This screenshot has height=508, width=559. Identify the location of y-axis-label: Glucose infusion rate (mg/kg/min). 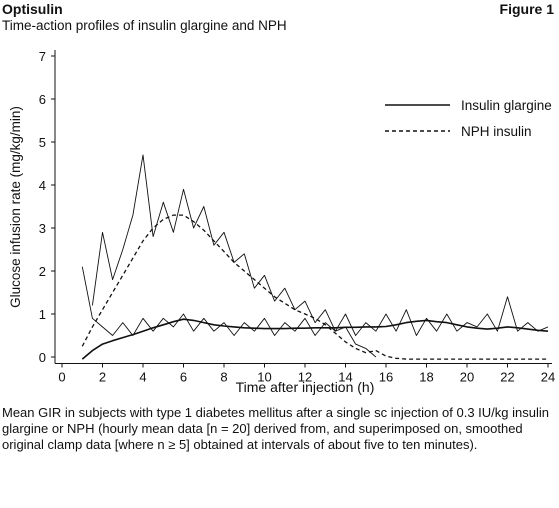
(15, 207).